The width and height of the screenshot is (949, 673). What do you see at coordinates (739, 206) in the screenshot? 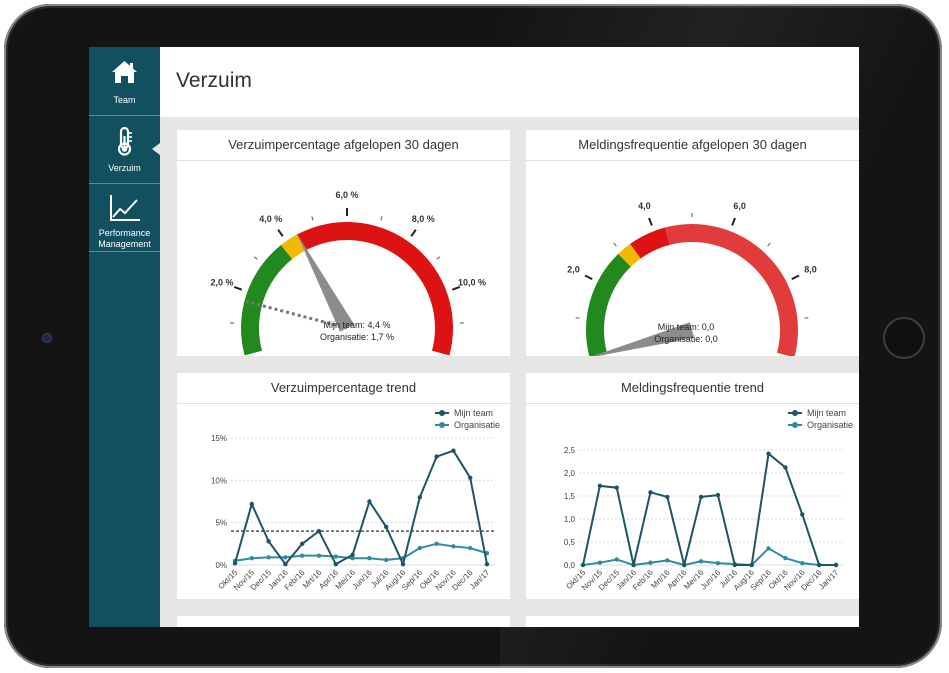
I see `gauge-tick-label: 6,0` at bounding box center [739, 206].